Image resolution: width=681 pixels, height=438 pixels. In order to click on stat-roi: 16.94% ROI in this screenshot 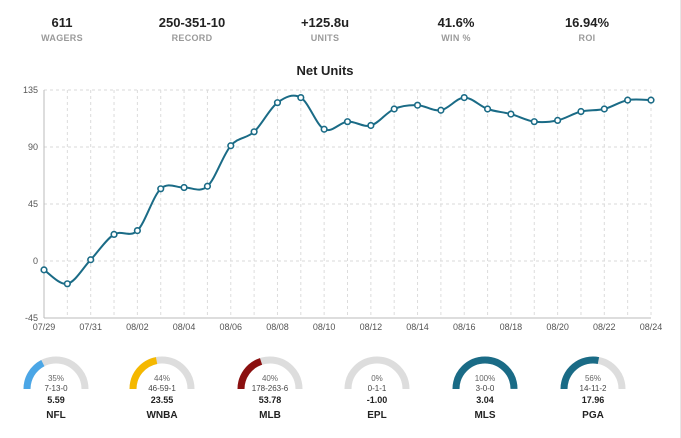, I will do `click(587, 28)`.